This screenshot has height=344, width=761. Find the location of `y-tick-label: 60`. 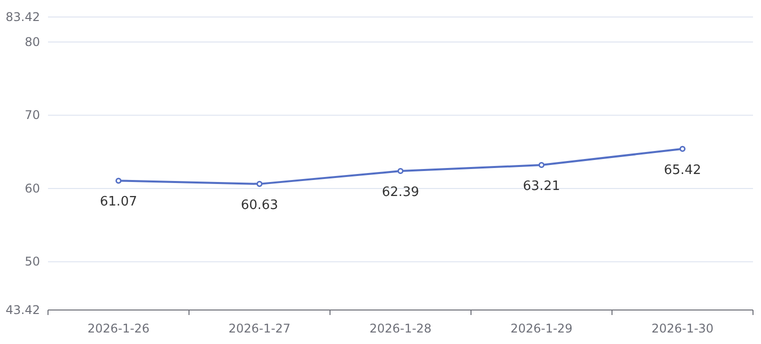

y-tick-label: 60 is located at coordinates (32, 188).